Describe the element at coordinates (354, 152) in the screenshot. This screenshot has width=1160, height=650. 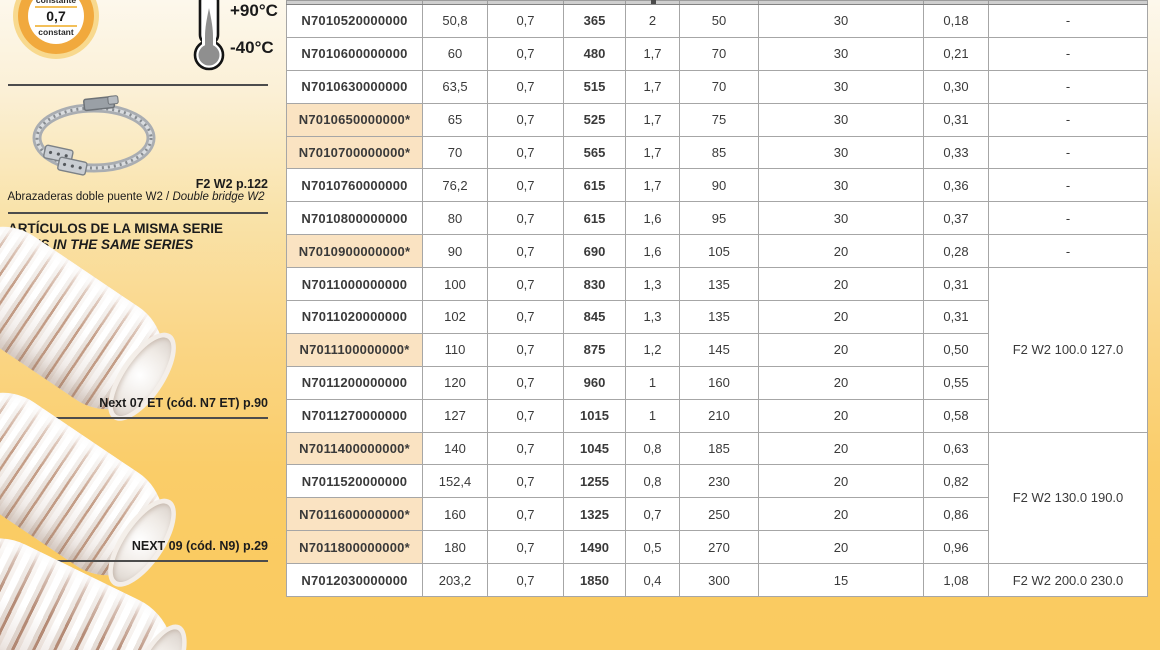
I see `product-code-cell: N7010700000000*` at that location.